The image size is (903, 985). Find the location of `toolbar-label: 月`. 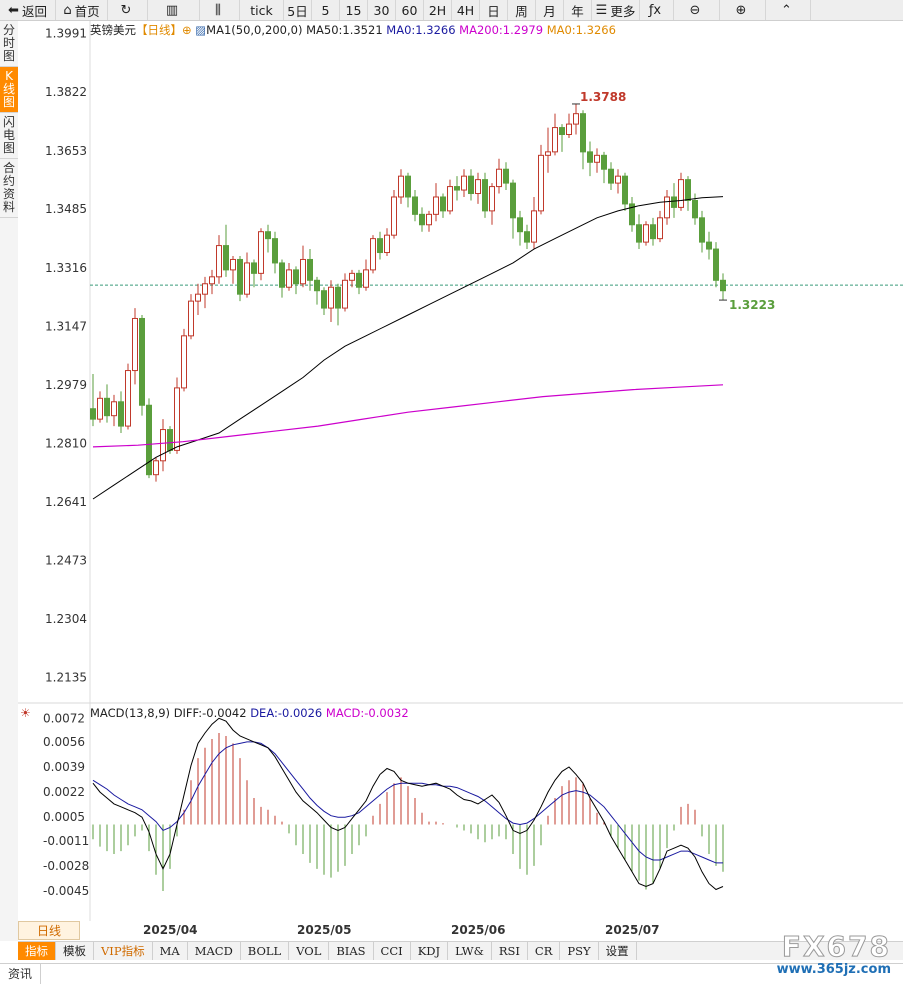

toolbar-label: 月 is located at coordinates (549, 11).